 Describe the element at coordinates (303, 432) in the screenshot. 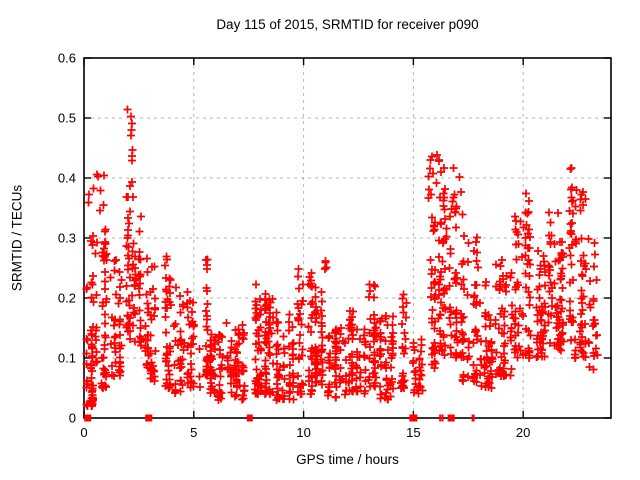

I see `x-tick-label: 10` at that location.